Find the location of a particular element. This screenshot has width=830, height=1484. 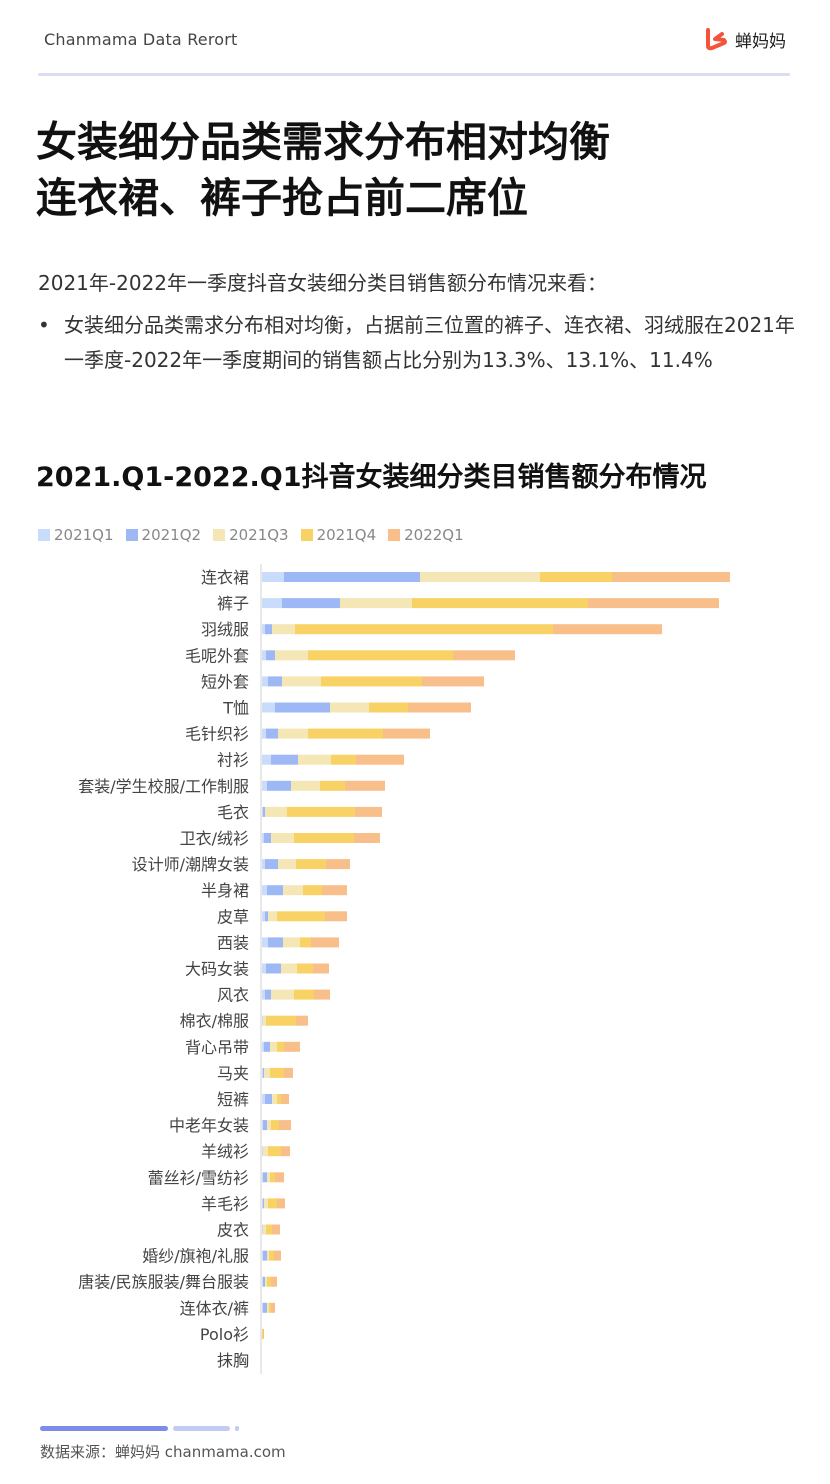

category-label: 中老年女装 is located at coordinates (209, 1125).